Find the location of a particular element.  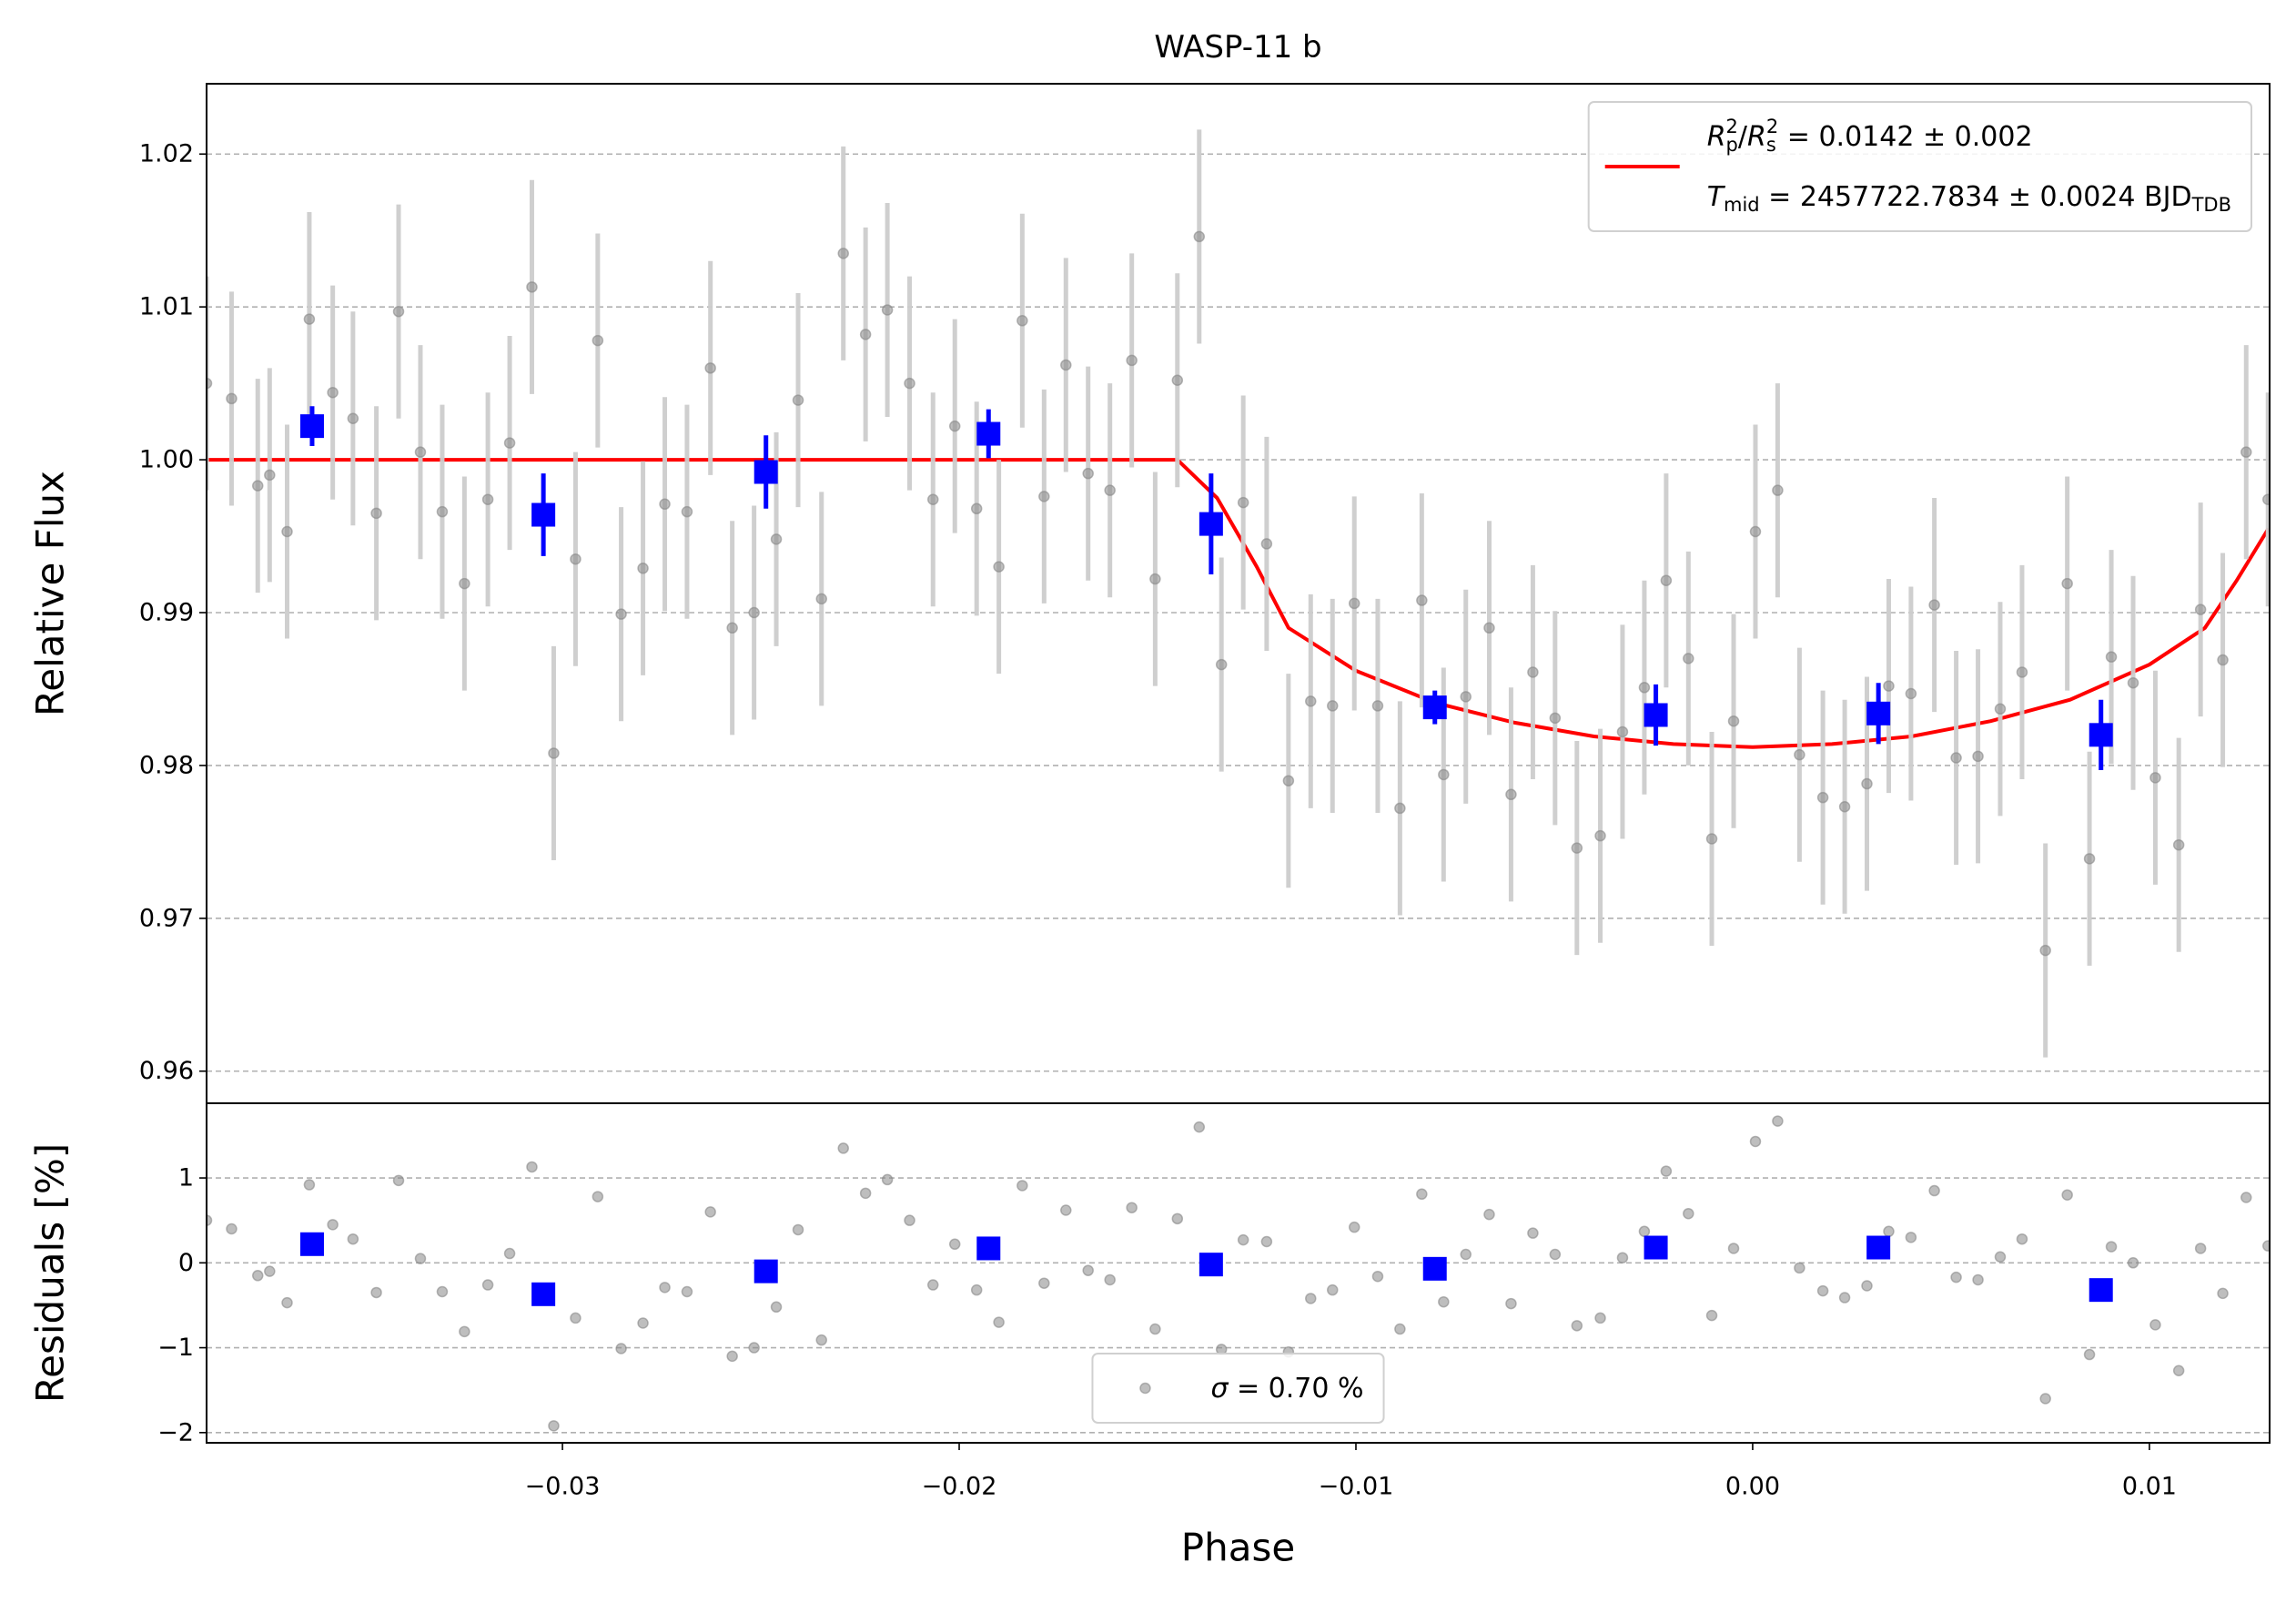

legend-text-part: T is located at coordinates (1717, 197).